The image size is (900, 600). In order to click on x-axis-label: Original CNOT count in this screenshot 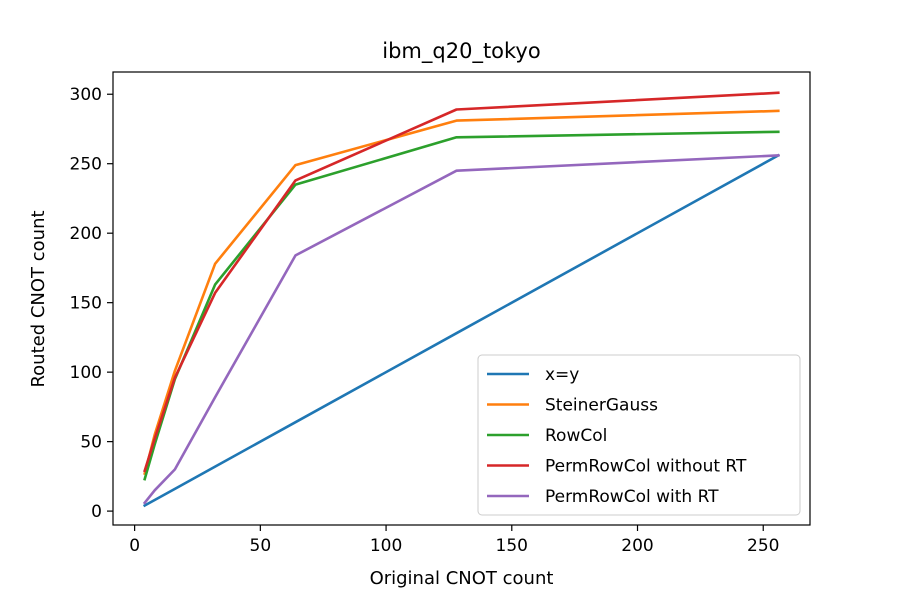, I will do `click(462, 578)`.